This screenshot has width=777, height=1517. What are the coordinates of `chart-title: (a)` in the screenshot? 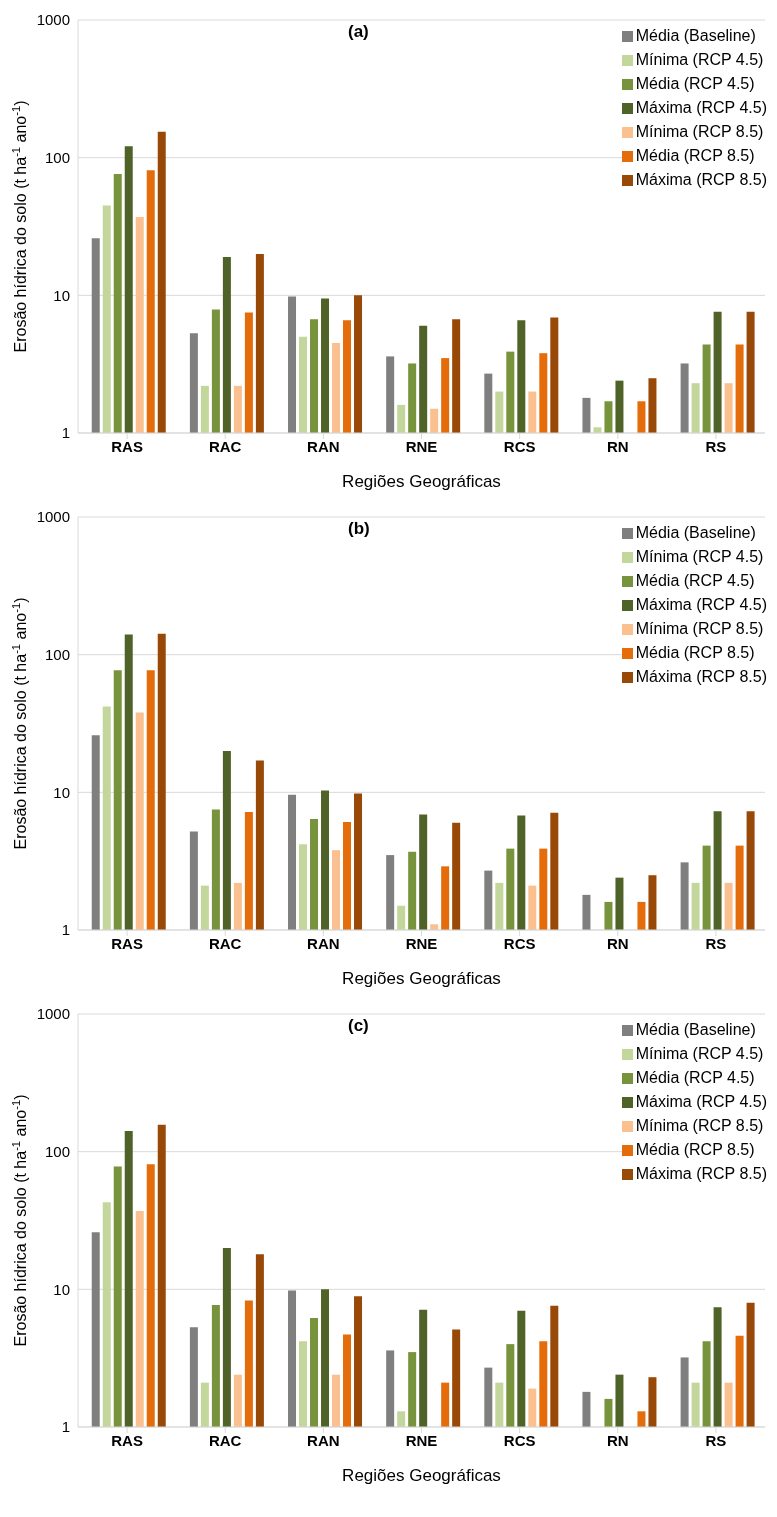 It's located at (358, 32).